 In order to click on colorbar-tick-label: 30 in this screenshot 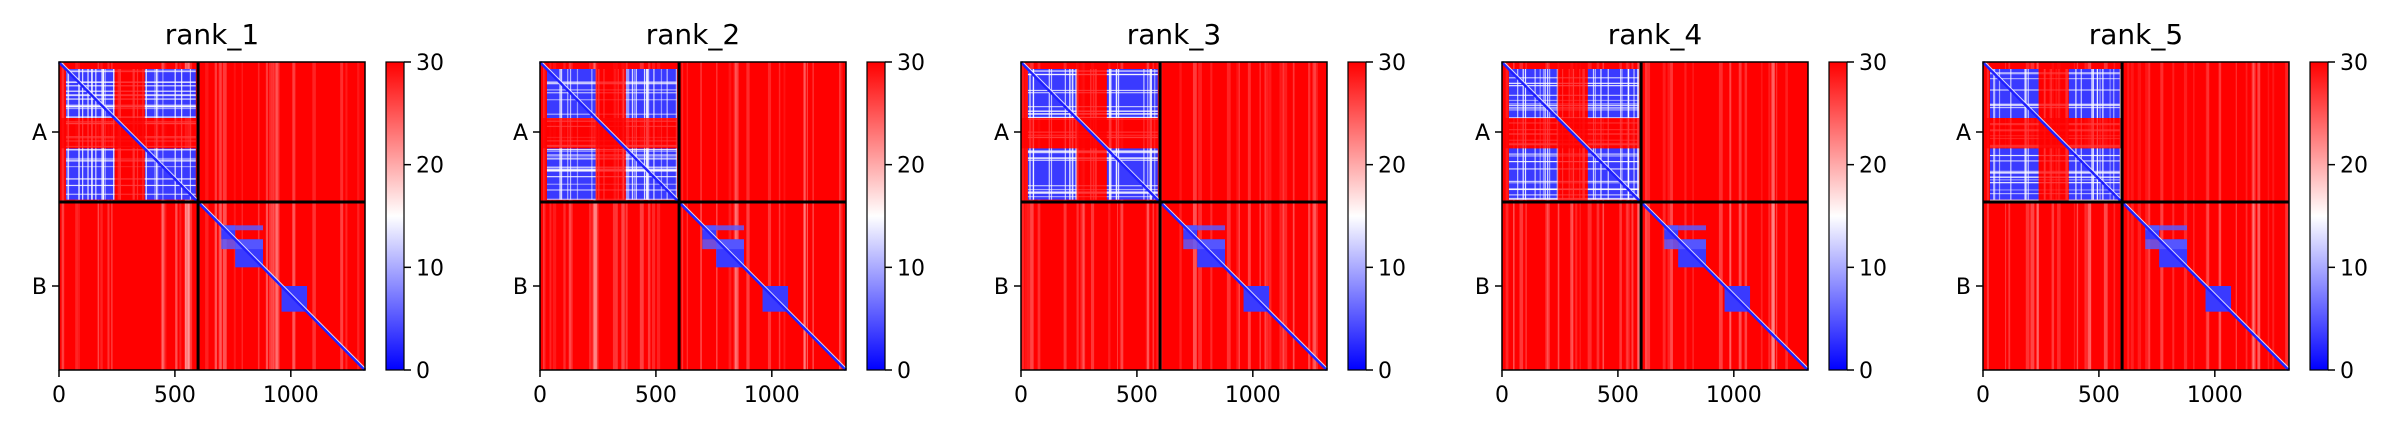, I will do `click(911, 63)`.